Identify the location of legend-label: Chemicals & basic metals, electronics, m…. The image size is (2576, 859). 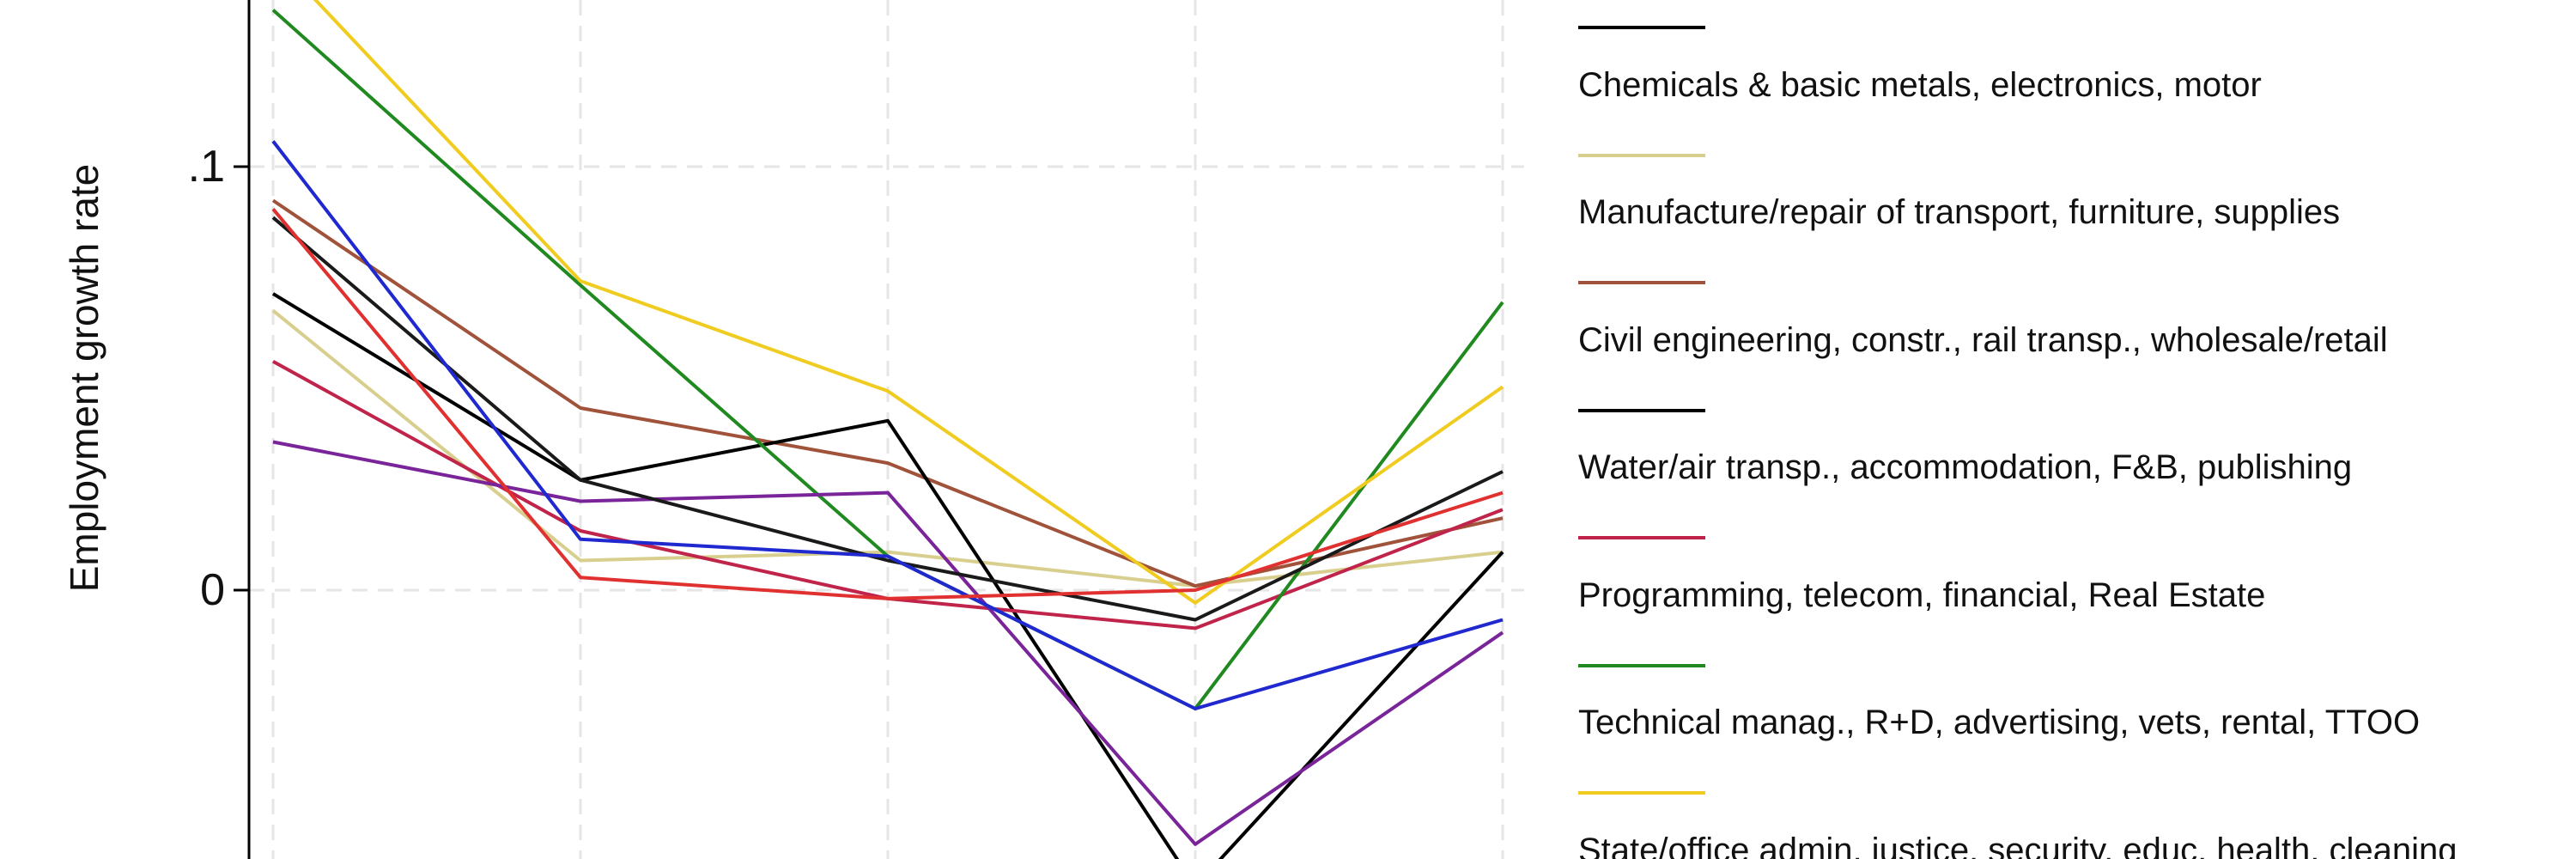
(1920, 85).